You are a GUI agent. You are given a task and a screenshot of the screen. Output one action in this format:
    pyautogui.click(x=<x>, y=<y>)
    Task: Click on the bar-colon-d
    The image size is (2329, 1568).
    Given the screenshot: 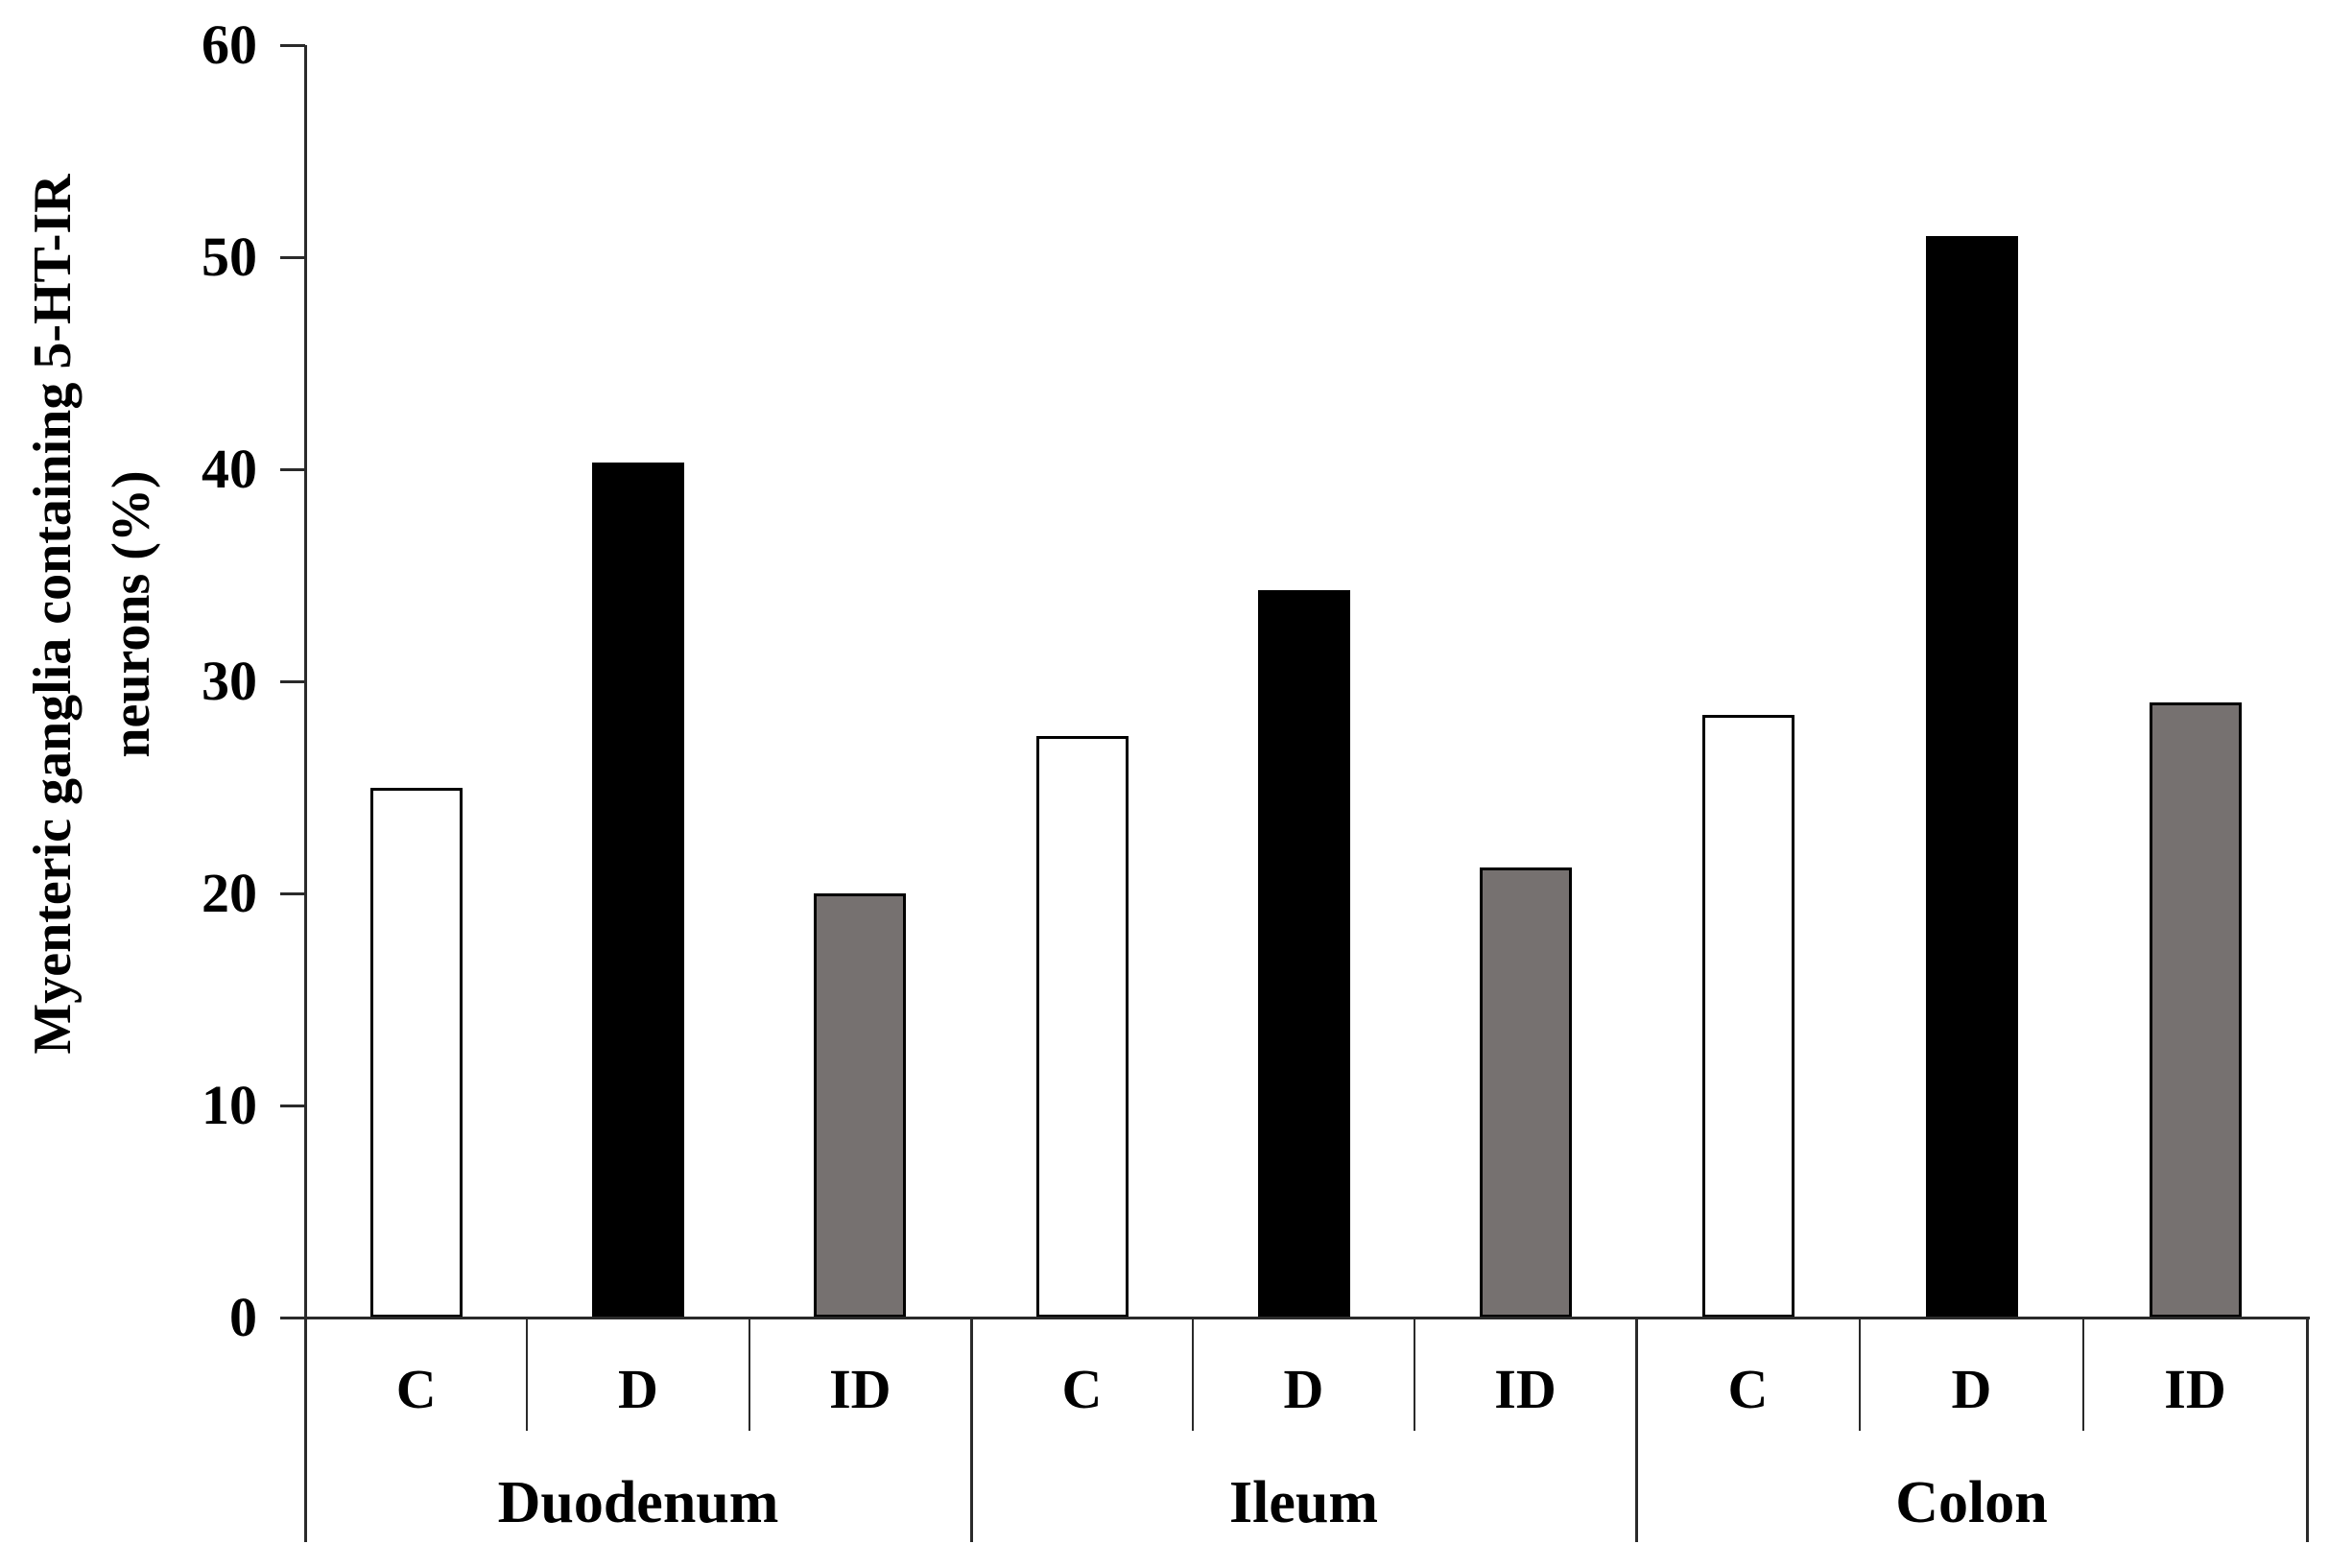 What is the action you would take?
    pyautogui.click(x=1972, y=776)
    